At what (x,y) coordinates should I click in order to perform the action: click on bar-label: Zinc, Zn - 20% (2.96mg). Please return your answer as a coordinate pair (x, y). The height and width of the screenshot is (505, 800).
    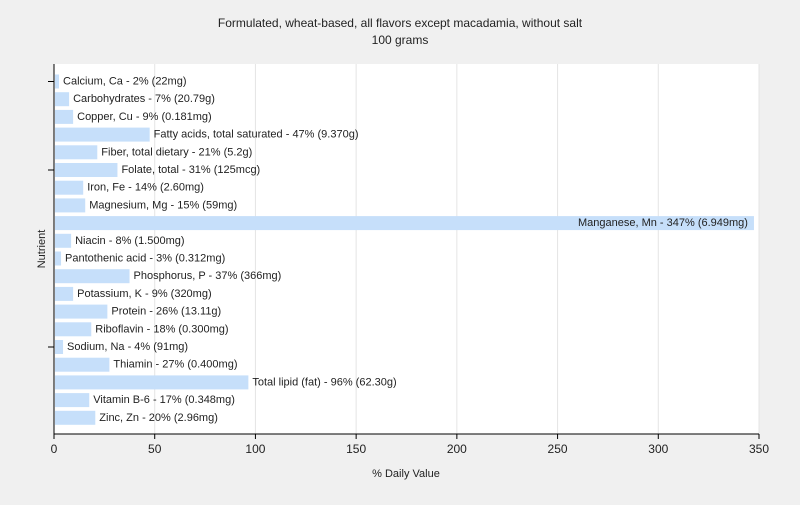
    Looking at the image, I should click on (158, 418).